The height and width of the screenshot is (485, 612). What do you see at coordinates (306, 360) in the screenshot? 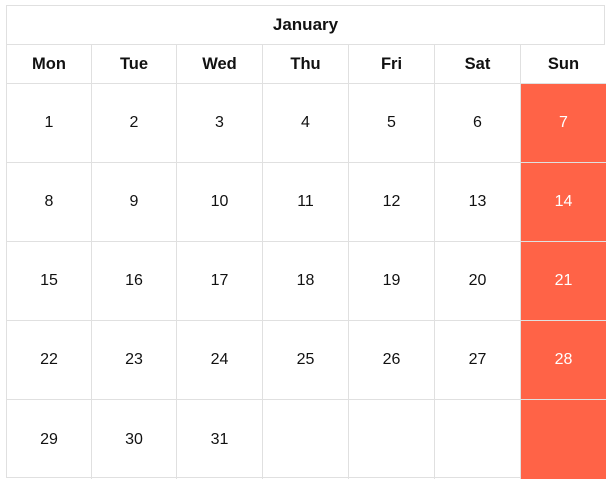
I see `day-cell: 25` at bounding box center [306, 360].